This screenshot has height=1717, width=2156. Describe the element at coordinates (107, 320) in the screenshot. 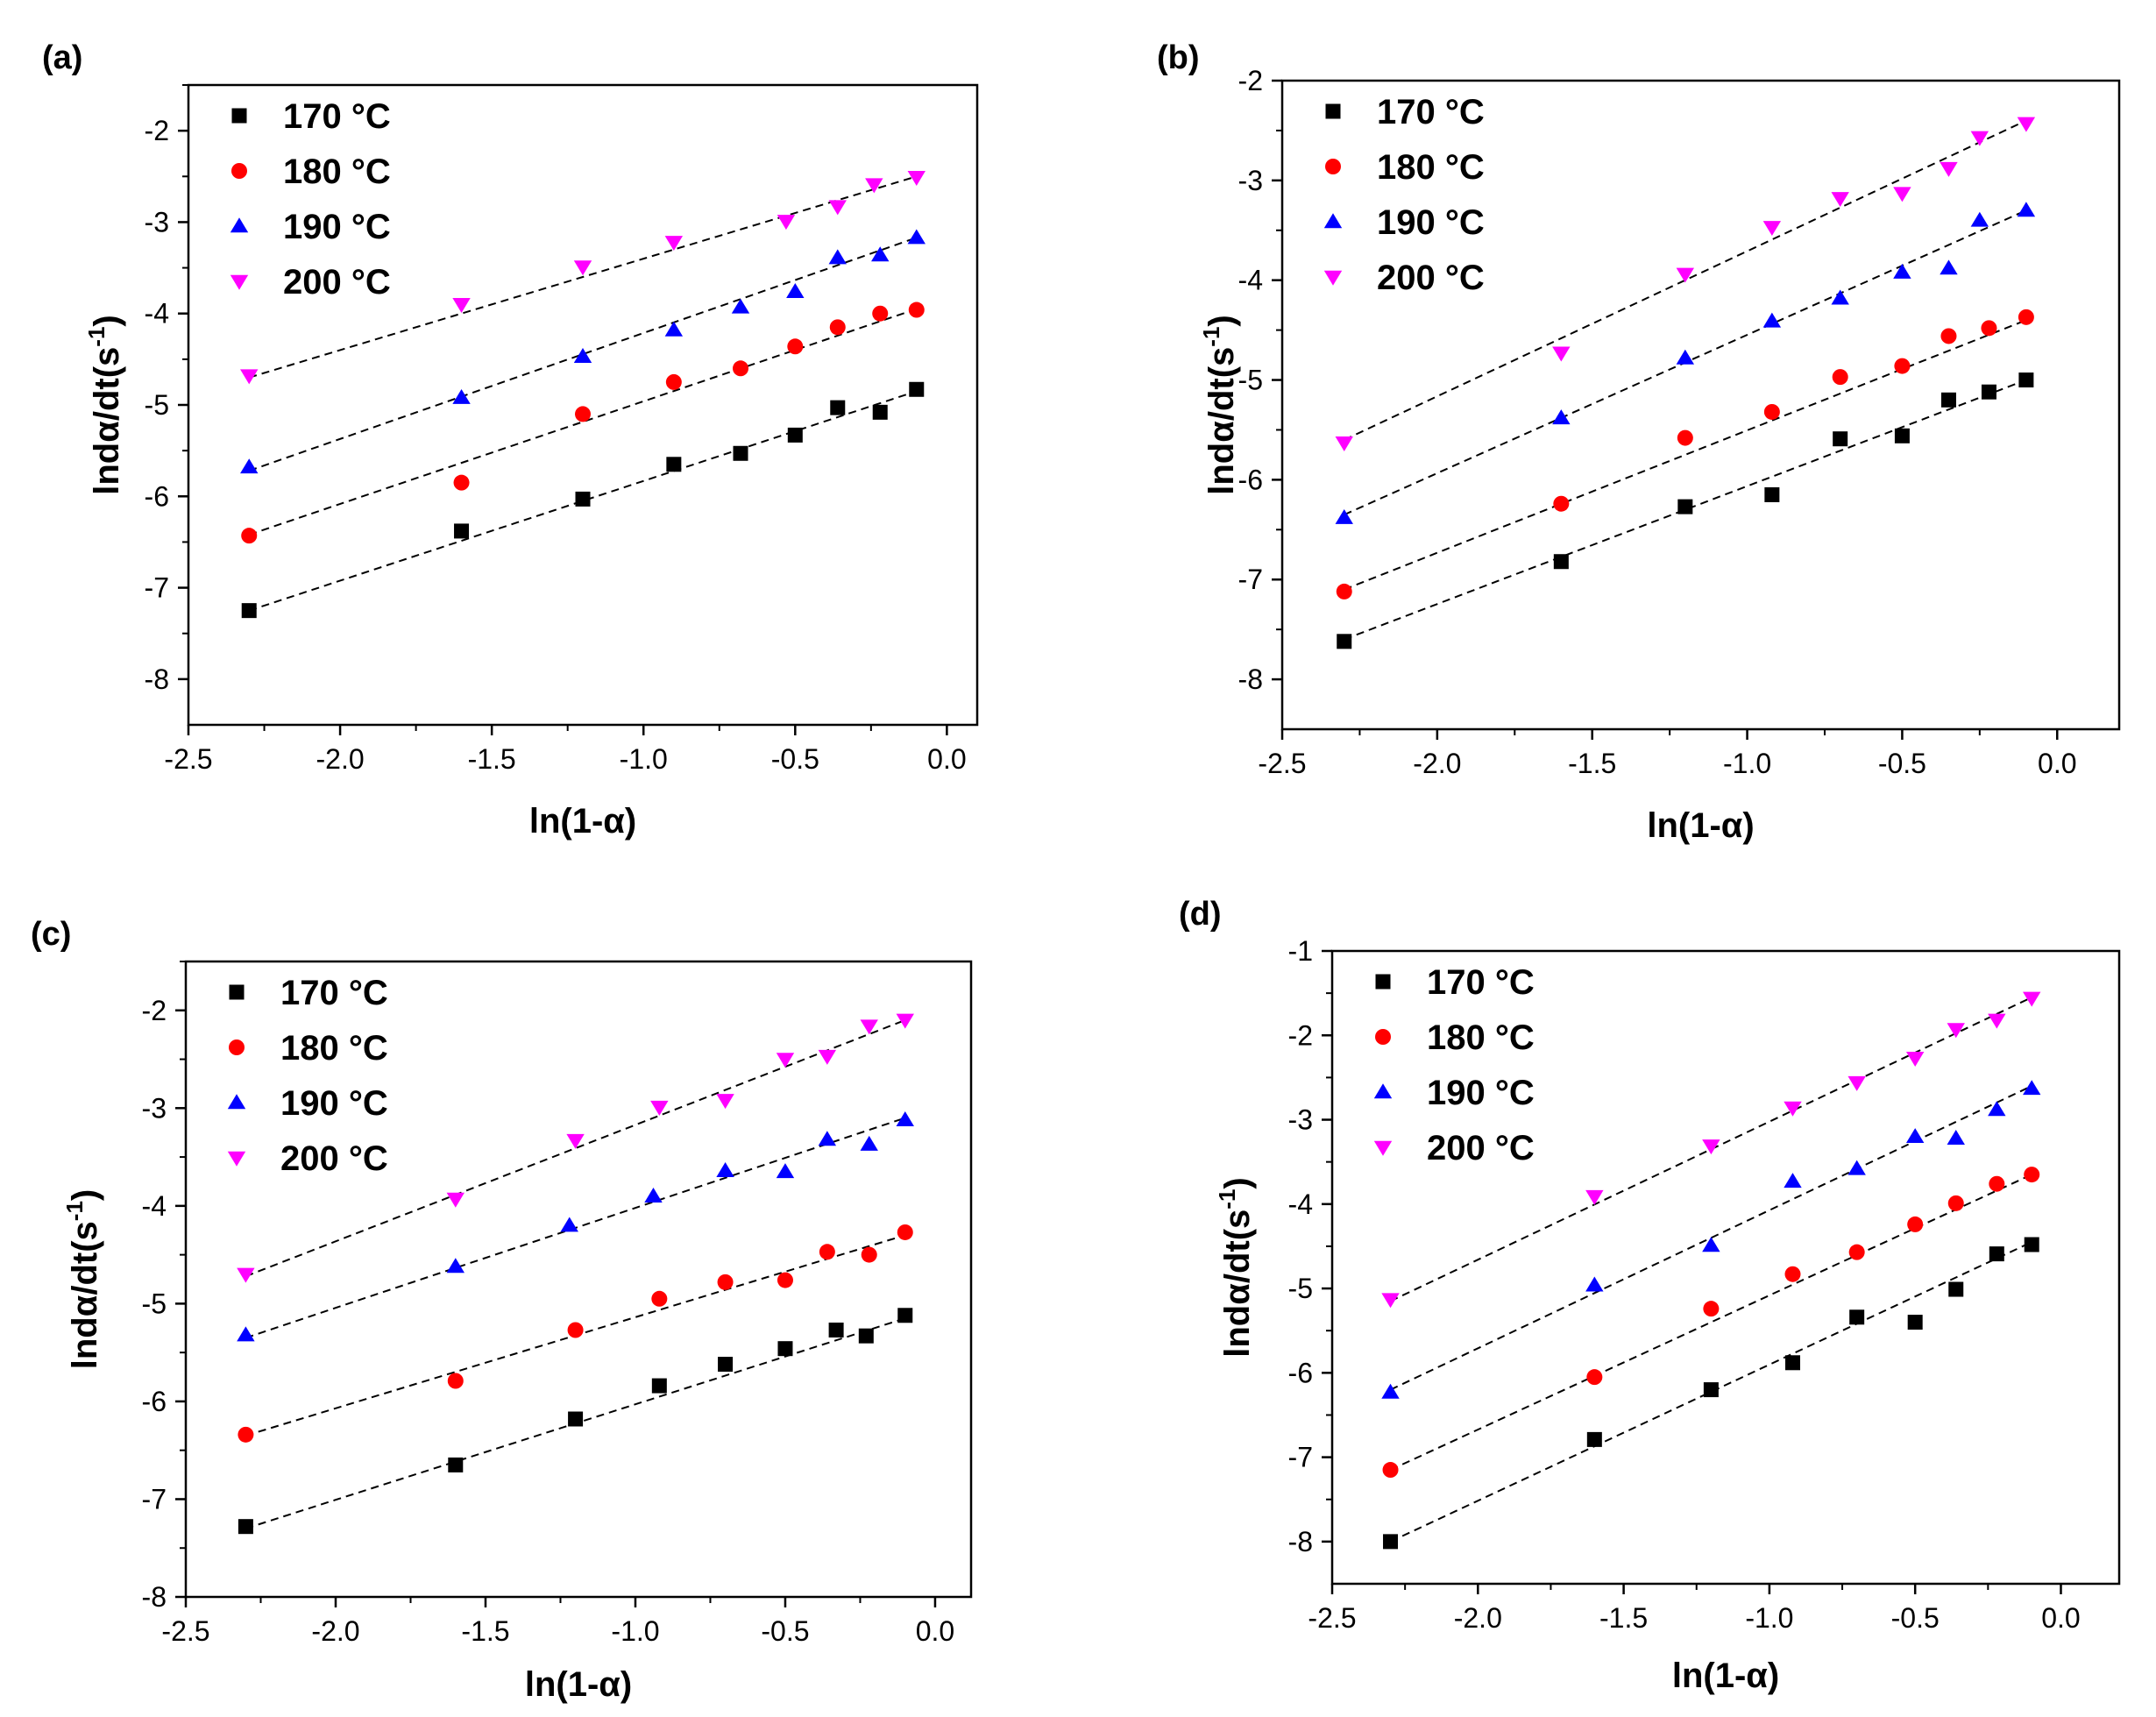

I see `y-axis-label-end: )` at that location.